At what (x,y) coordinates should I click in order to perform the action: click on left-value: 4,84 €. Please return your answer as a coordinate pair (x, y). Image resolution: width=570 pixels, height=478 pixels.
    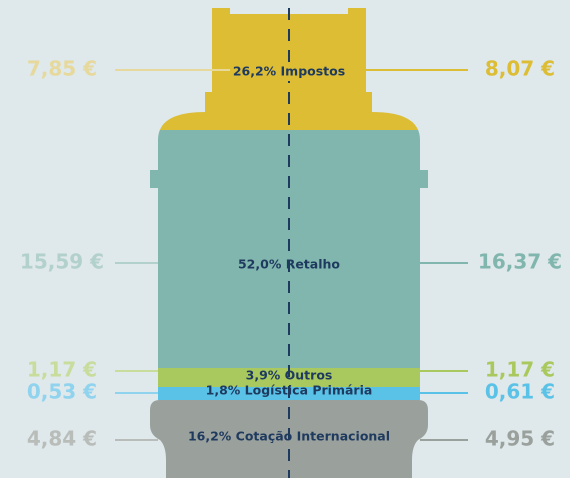
    Looking at the image, I should click on (62, 439).